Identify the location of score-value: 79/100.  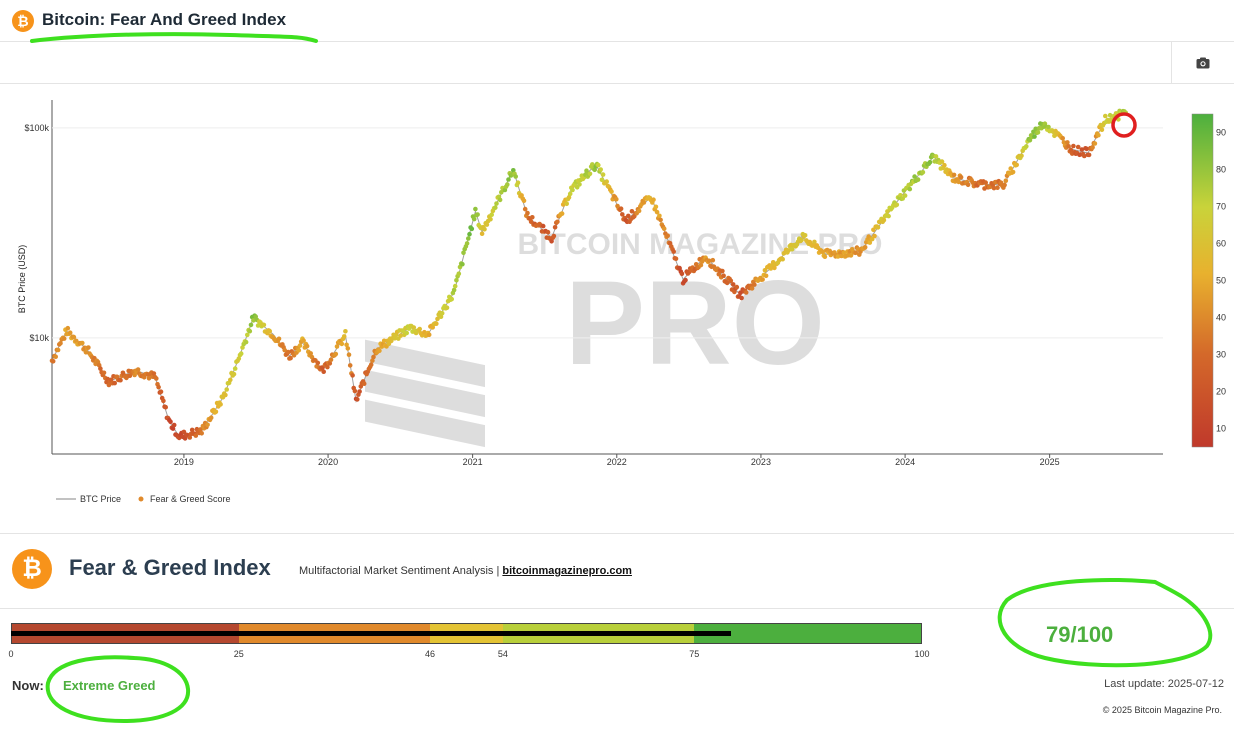
(1080, 634).